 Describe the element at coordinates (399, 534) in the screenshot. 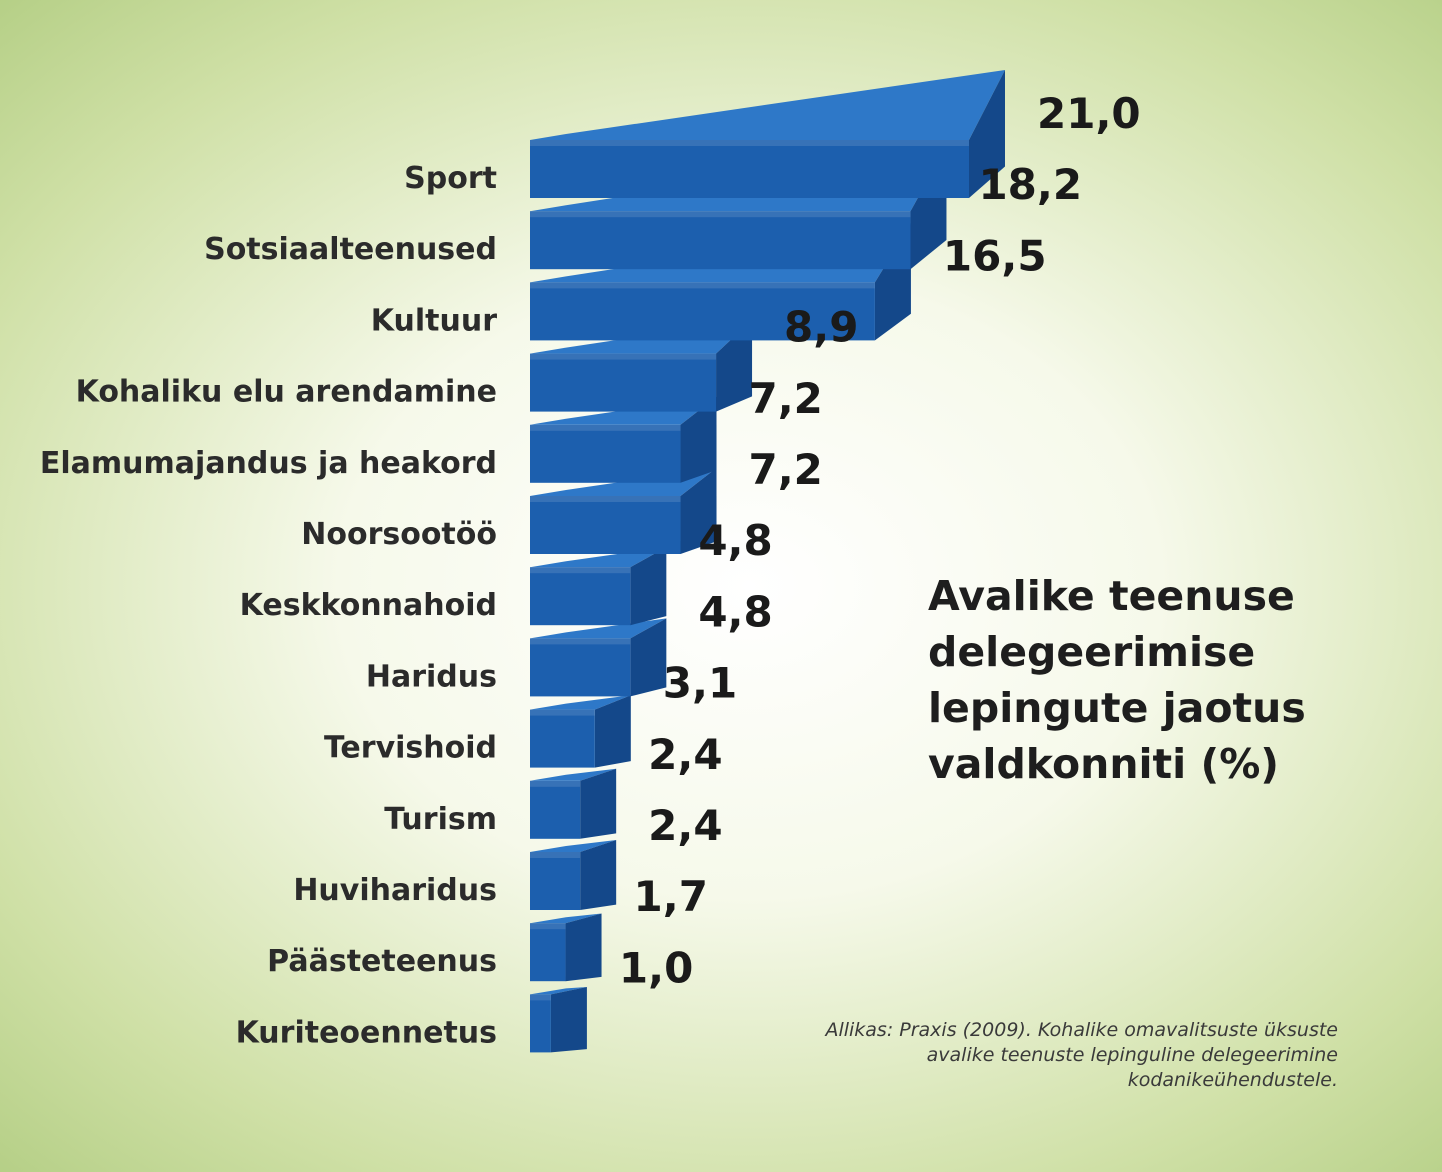

I see `category-label-5: Noorsootöö` at that location.